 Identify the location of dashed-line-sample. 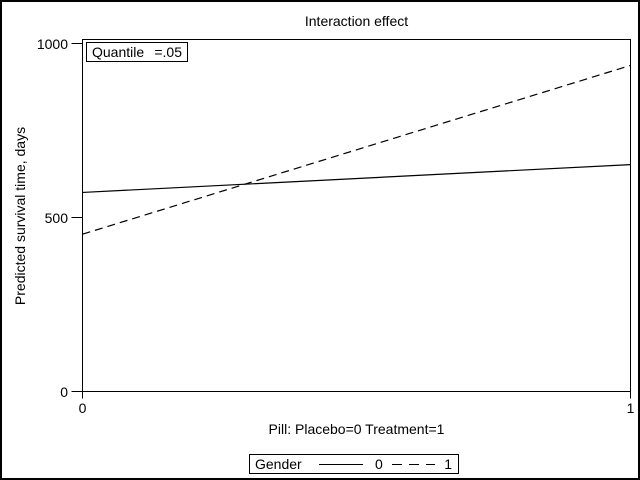
(413, 464).